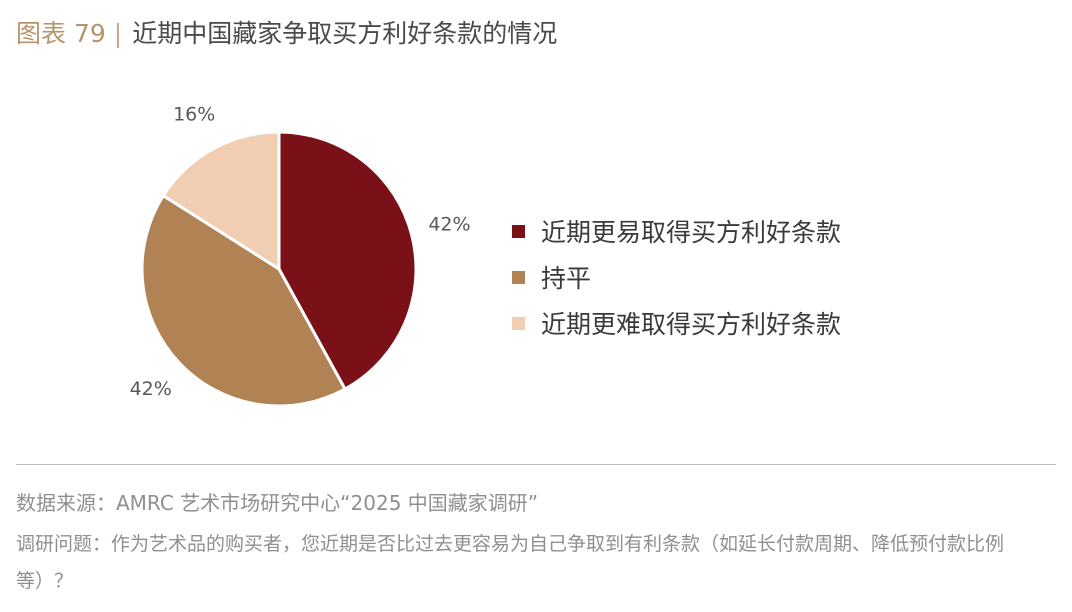 Image resolution: width=1072 pixels, height=612 pixels. I want to click on data-source-note: 数据来源：AMRC 艺术市场研究中心“2025 中国藏家调研”, so click(277, 503).